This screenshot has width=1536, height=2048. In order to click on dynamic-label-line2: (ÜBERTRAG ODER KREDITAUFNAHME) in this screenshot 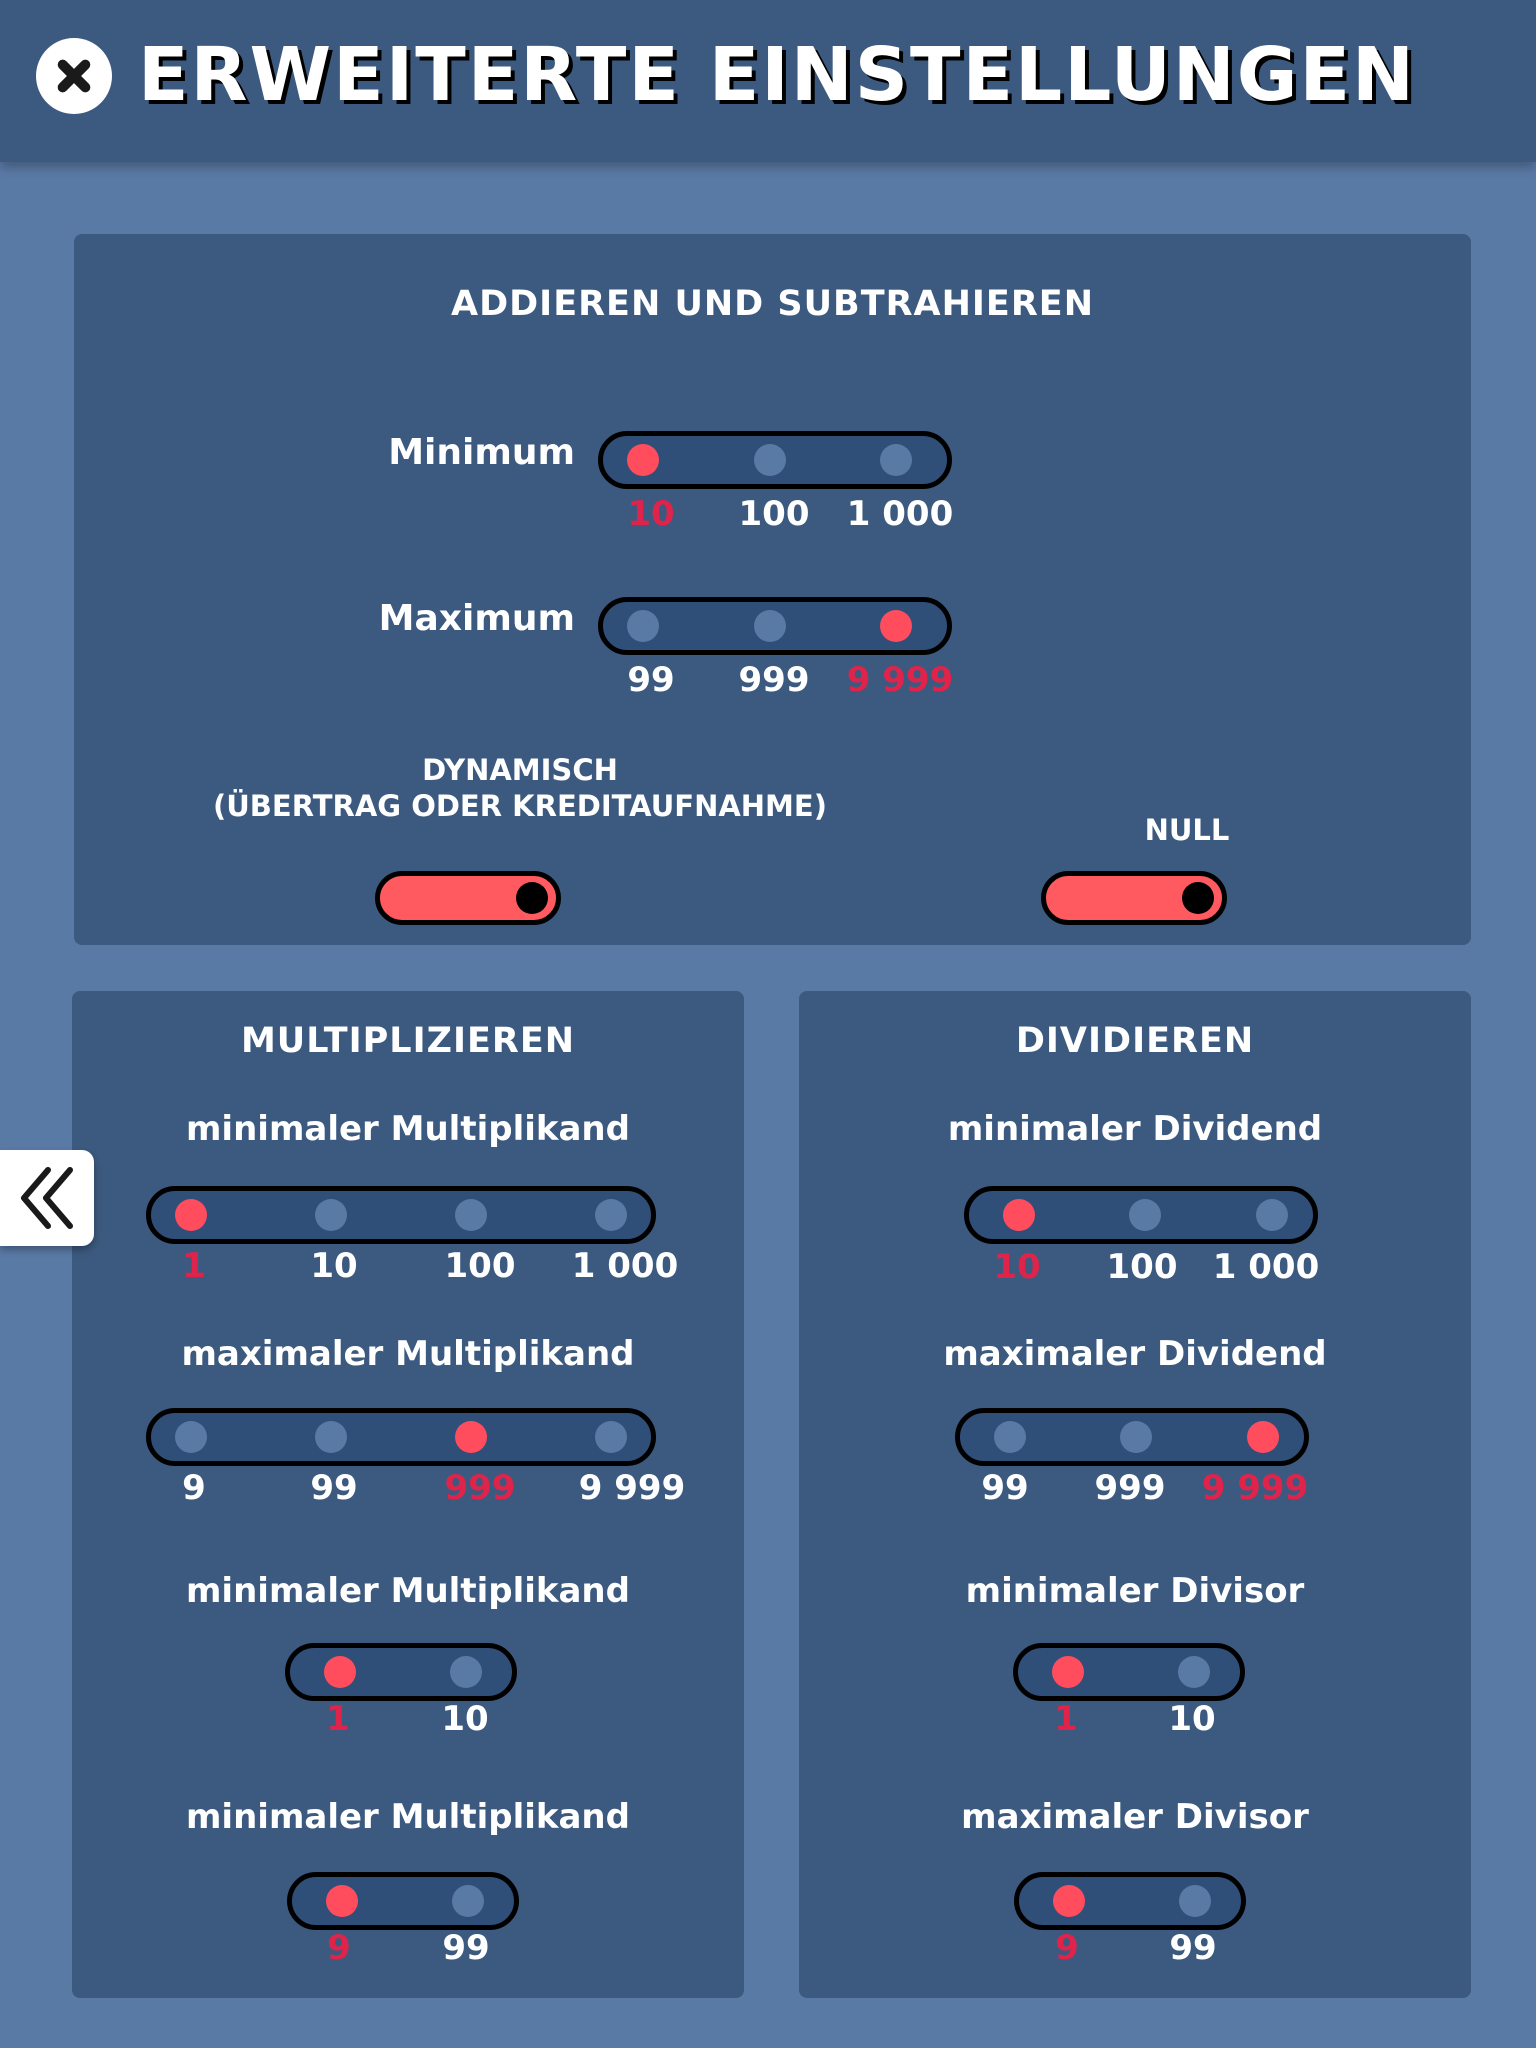, I will do `click(520, 806)`.